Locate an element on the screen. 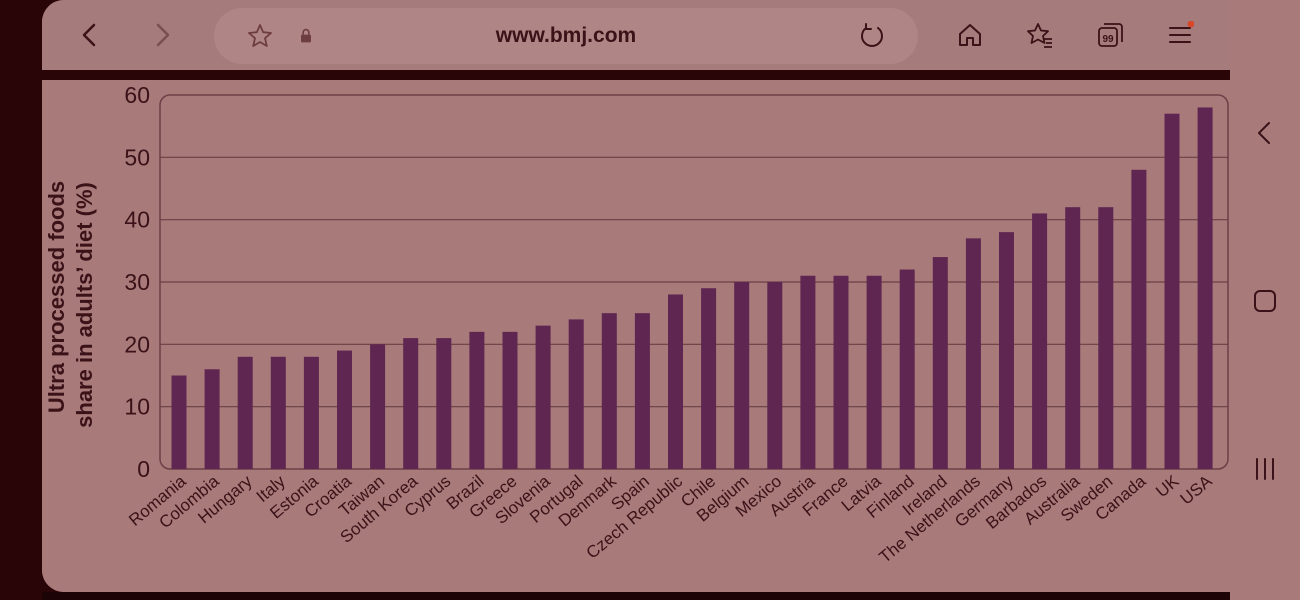 This screenshot has height=600, width=1300. home-square-icon is located at coordinates (1265, 301).